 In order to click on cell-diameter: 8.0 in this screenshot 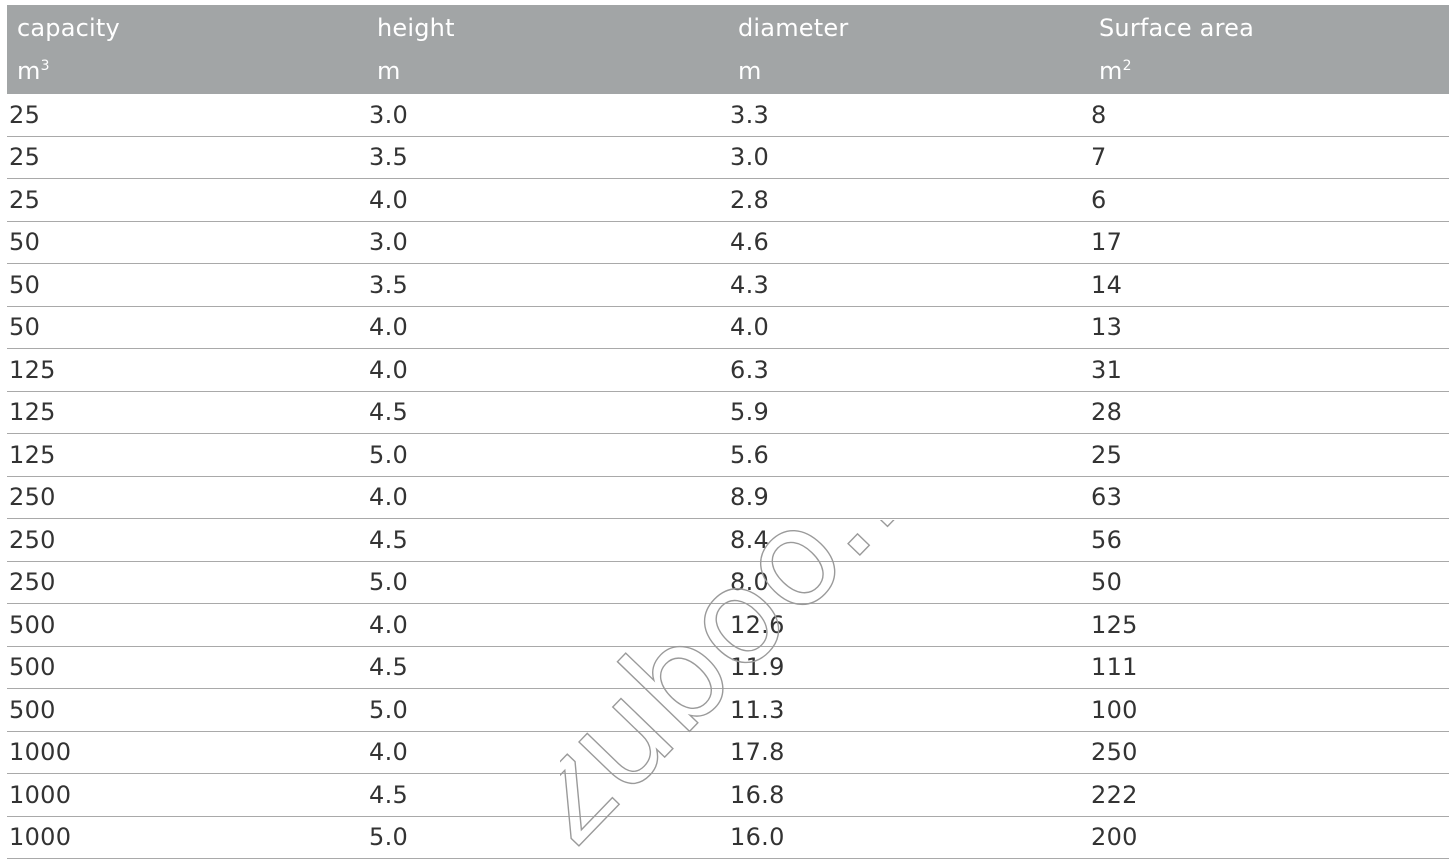, I will do `click(908, 582)`.